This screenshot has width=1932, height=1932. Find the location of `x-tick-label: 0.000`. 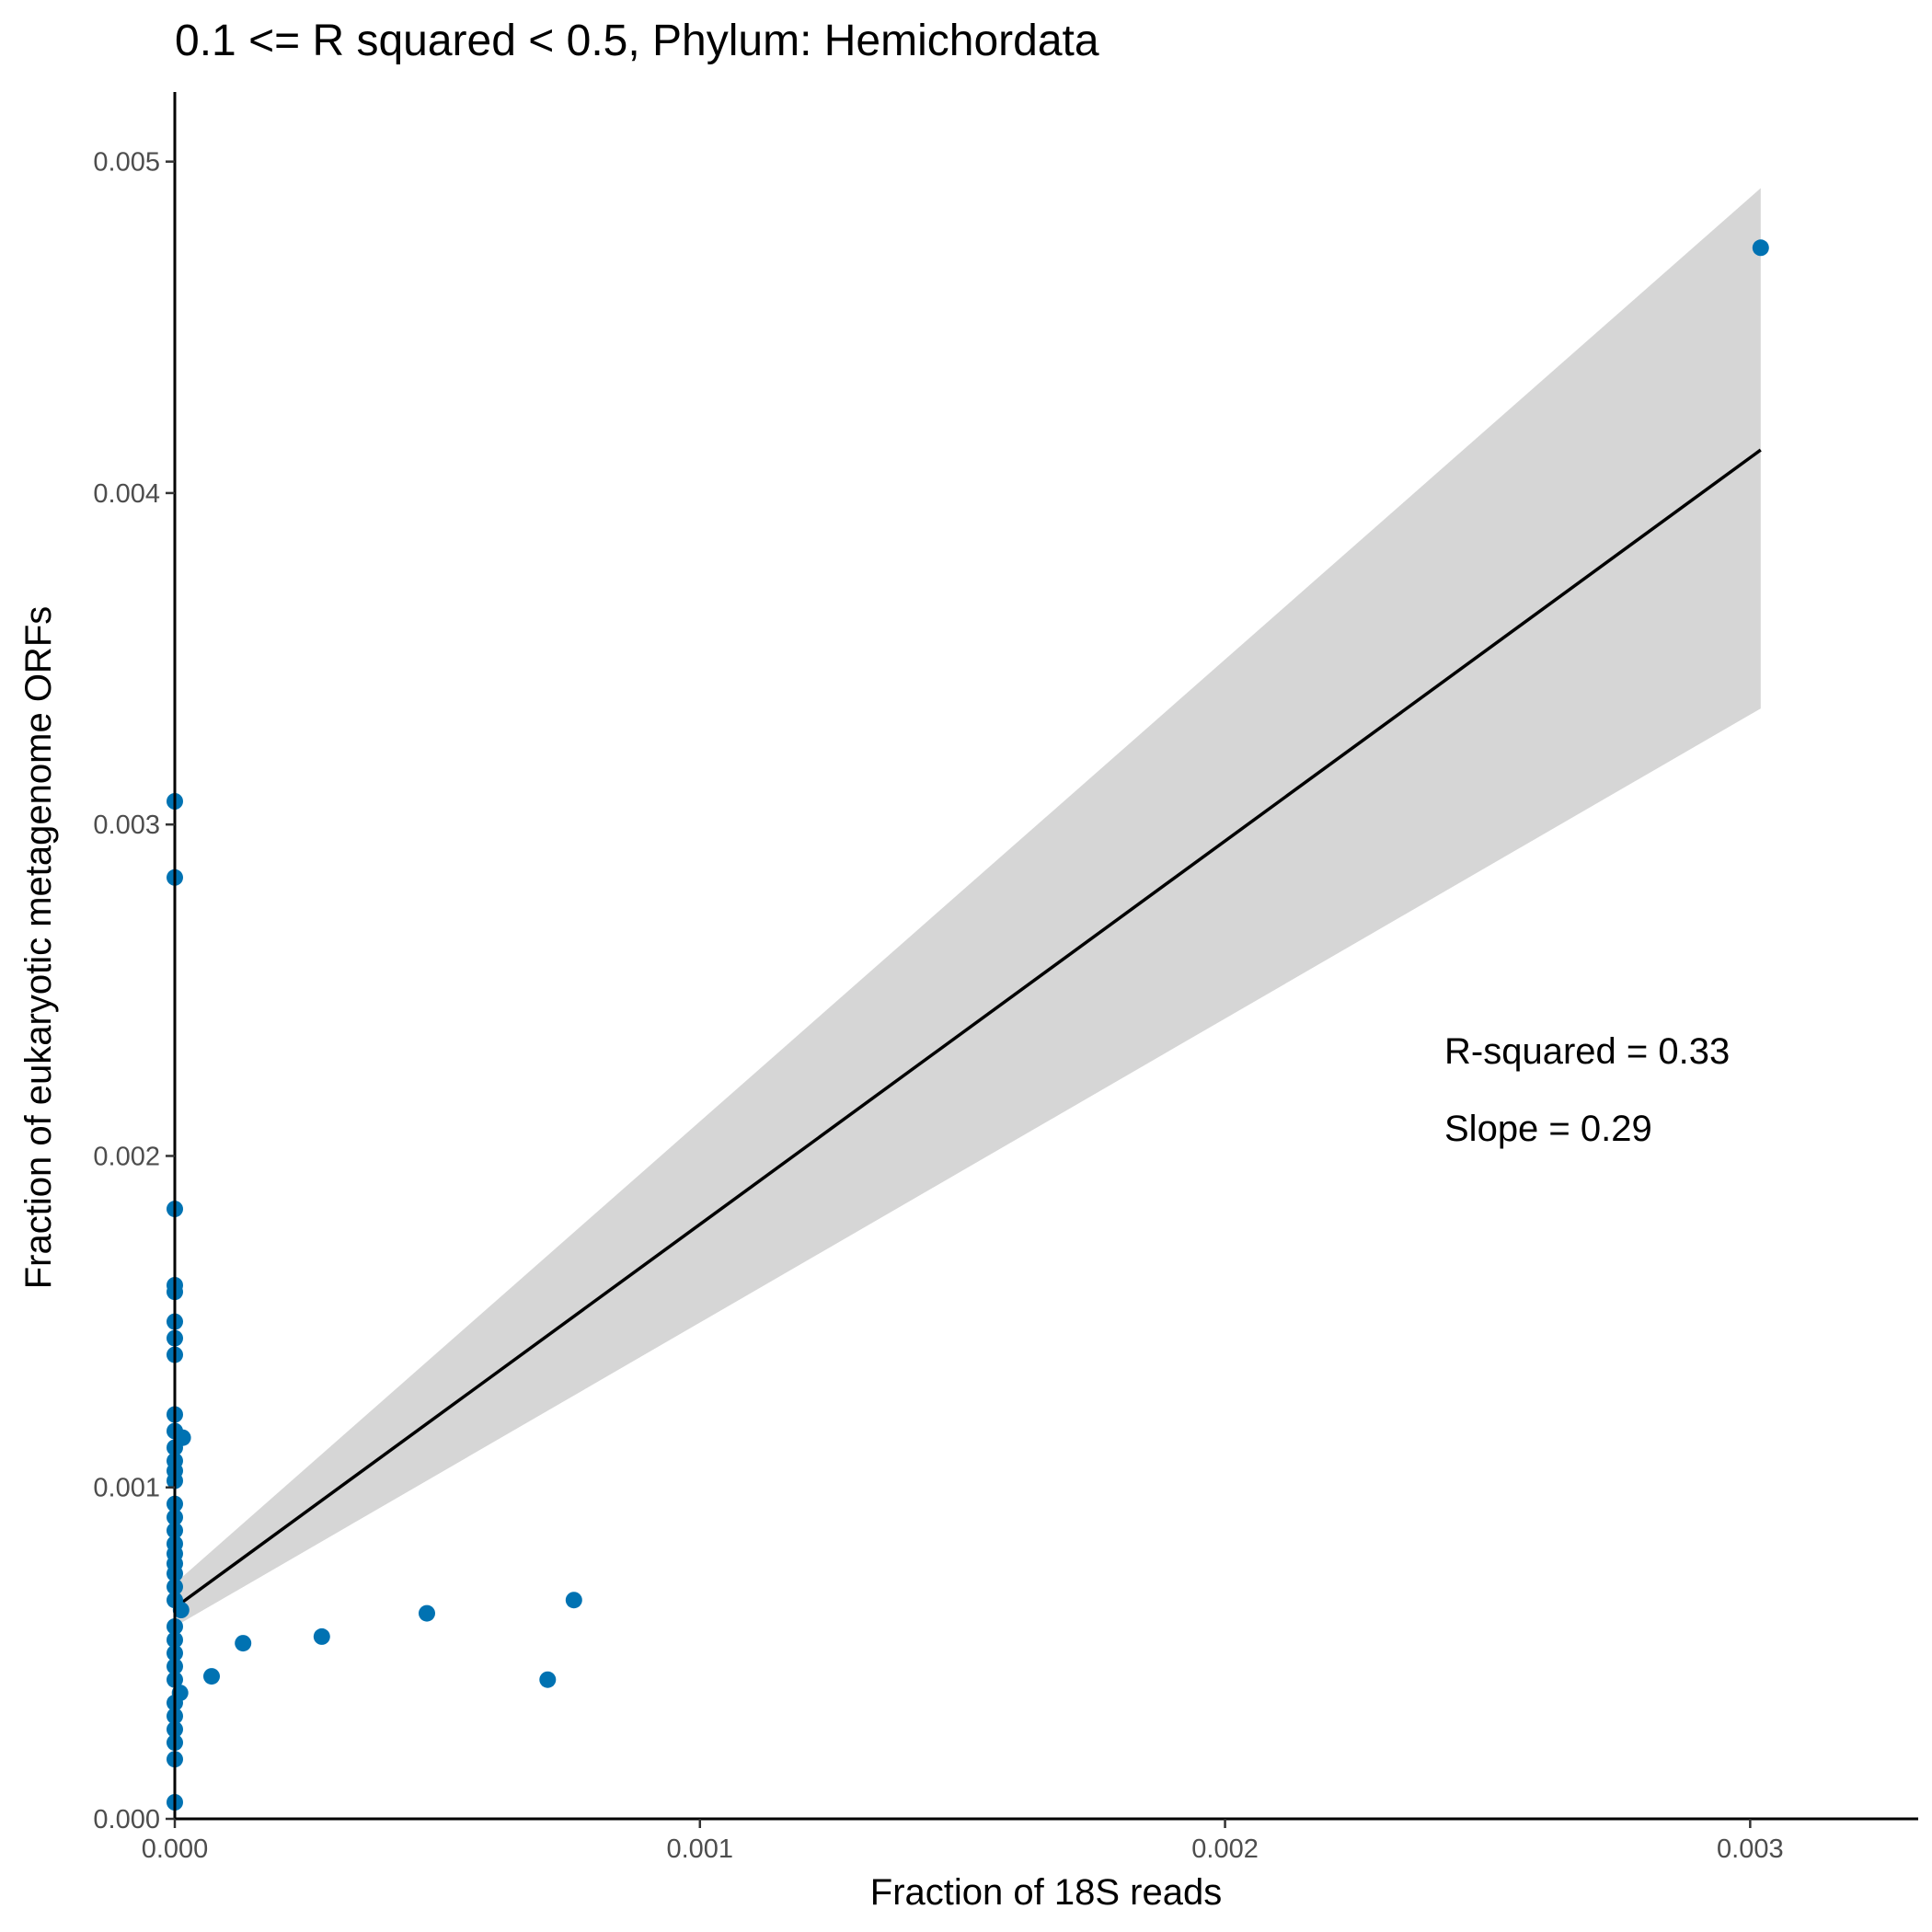

x-tick-label: 0.000 is located at coordinates (175, 1849).